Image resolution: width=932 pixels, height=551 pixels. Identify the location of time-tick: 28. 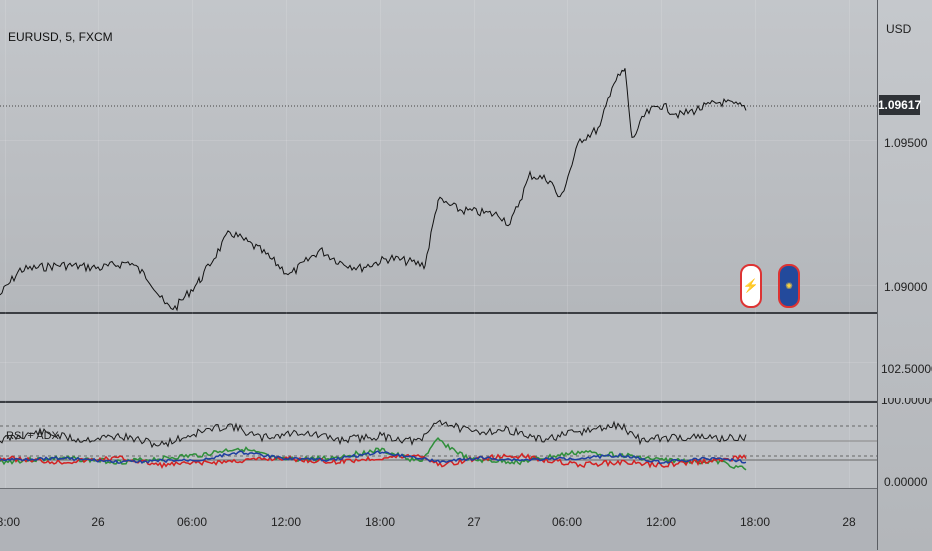
(849, 522).